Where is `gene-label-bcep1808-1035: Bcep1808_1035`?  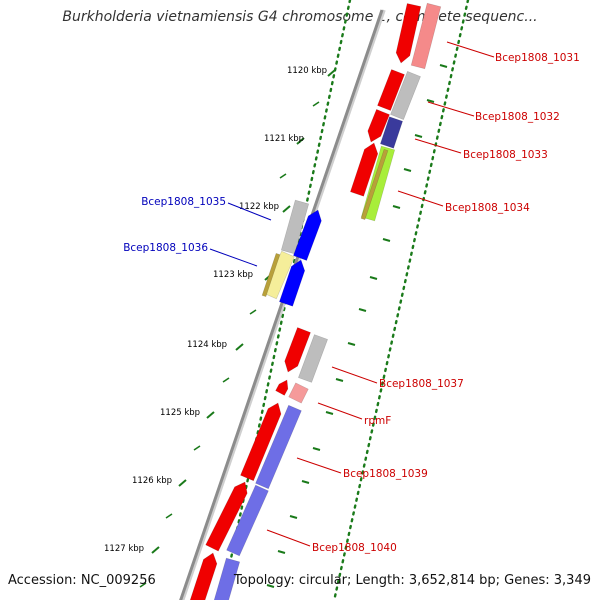 gene-label-bcep1808-1035: Bcep1808_1035 is located at coordinates (183, 202).